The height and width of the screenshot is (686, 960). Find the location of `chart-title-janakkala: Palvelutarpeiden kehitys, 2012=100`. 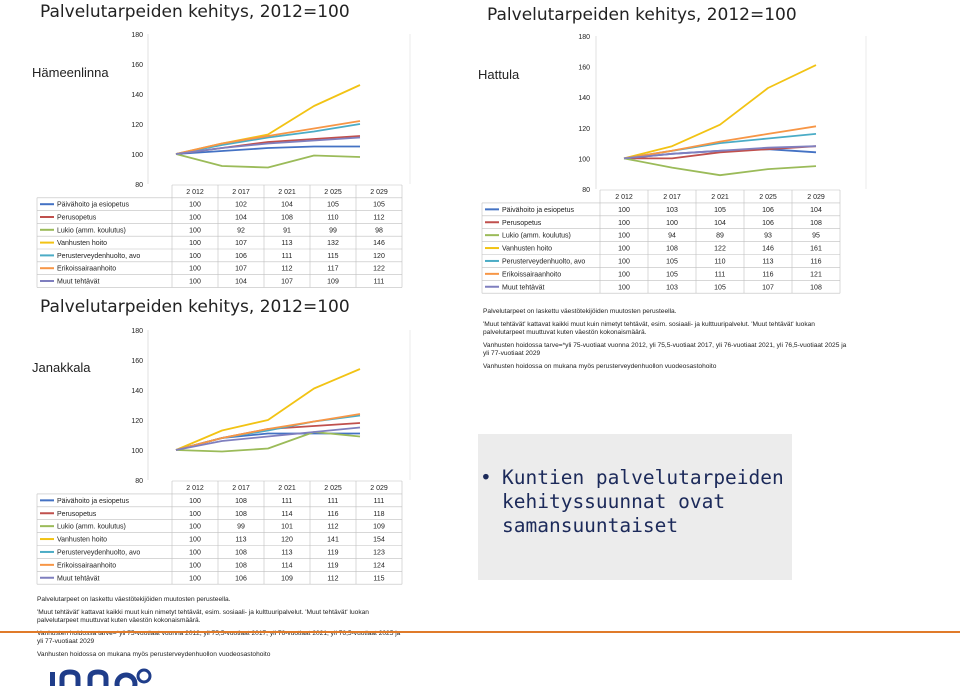

chart-title-janakkala: Palvelutarpeiden kehitys, 2012=100 is located at coordinates (195, 307).